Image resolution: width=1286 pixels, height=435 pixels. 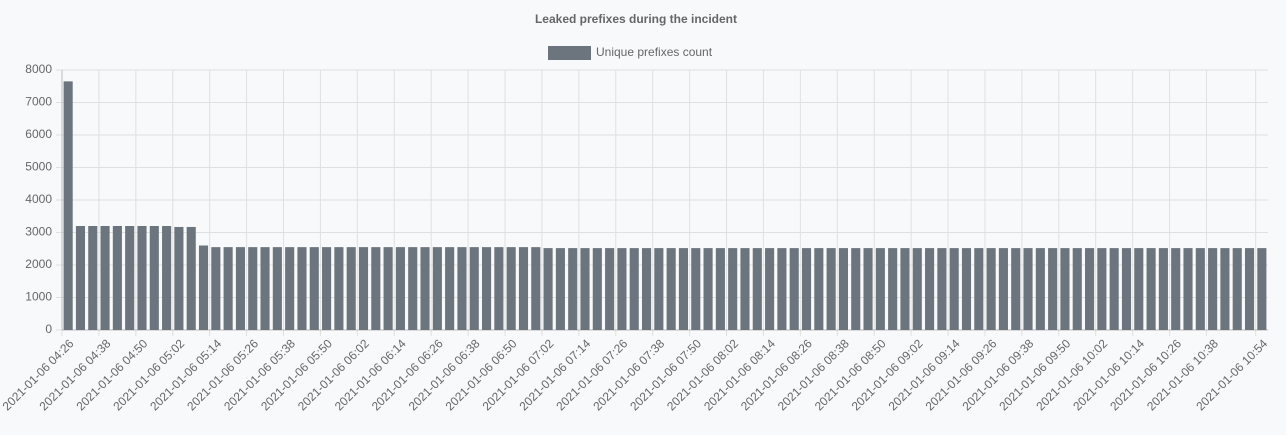 I want to click on y-tick-label: 2000, so click(x=38, y=264).